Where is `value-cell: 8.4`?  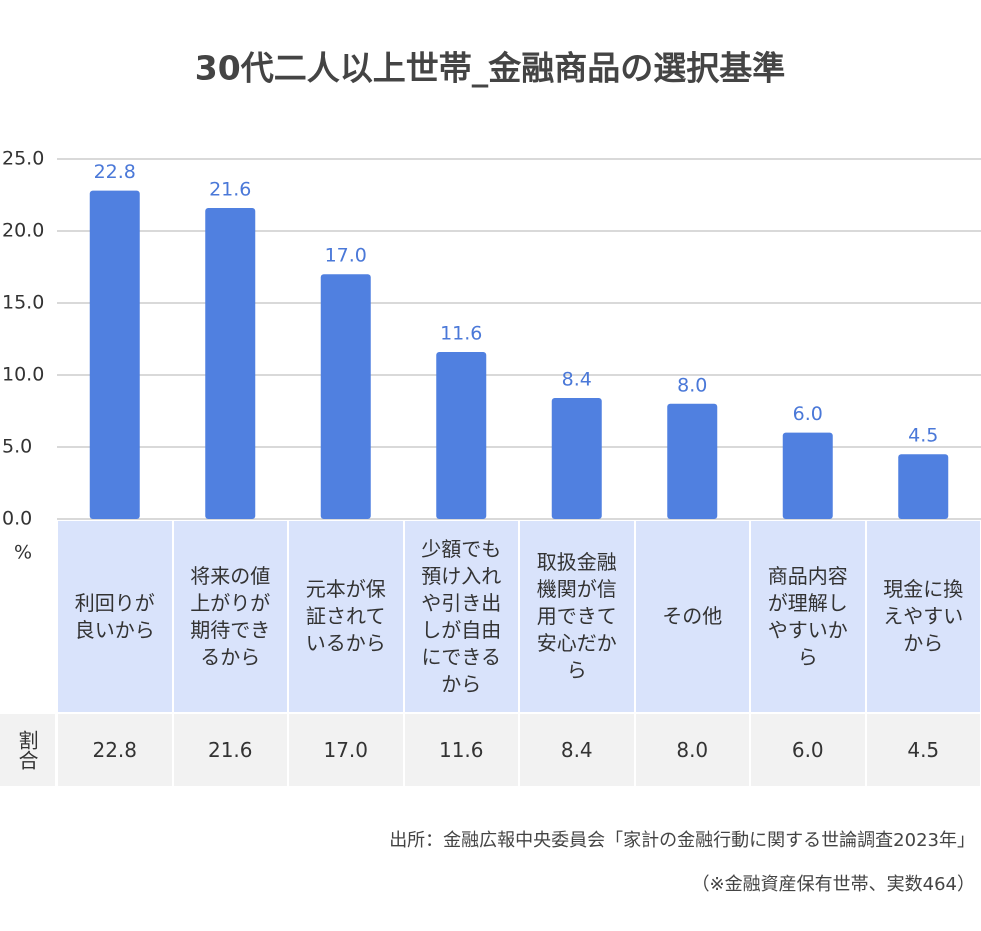 value-cell: 8.4 is located at coordinates (577, 750).